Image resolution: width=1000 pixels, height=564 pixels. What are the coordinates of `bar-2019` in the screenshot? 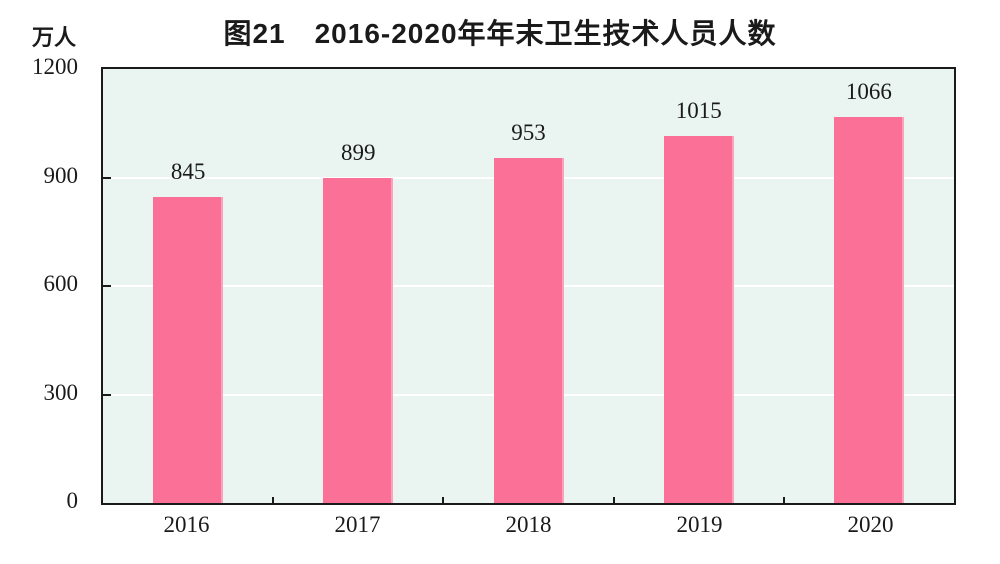 It's located at (698, 319).